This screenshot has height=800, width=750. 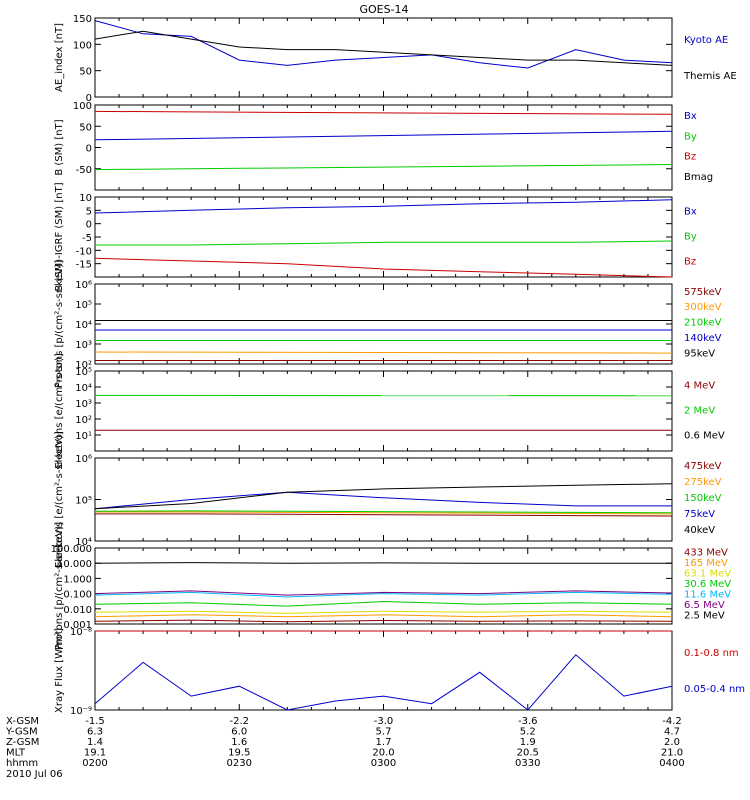 I want to click on y-tick-label: 10, so click(x=85, y=198).